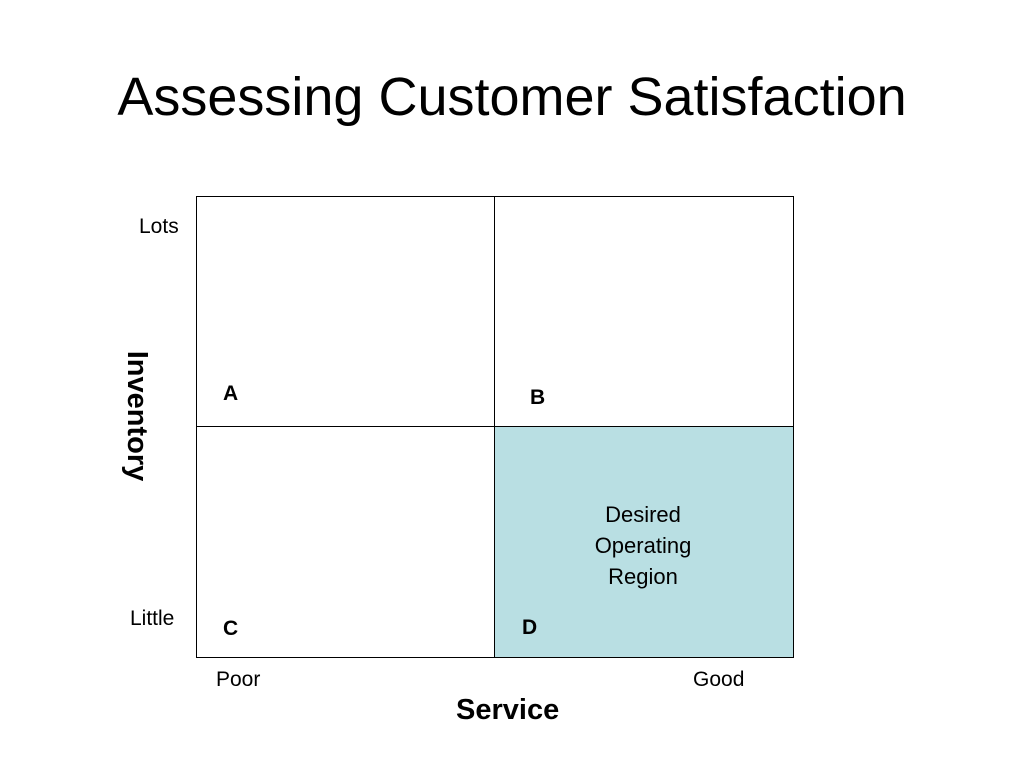 The image size is (1024, 768). I want to click on y-axis-title: Inventory, so click(137, 416).